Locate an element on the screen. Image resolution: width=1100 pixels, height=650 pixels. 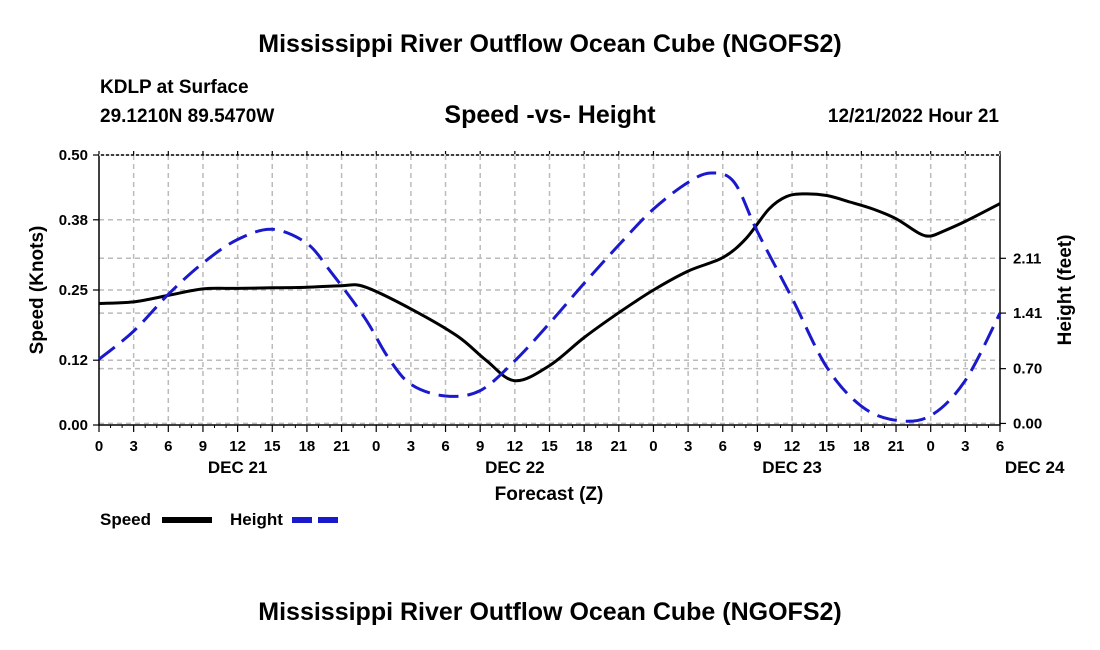
legend-label-height: Height is located at coordinates (256, 519).